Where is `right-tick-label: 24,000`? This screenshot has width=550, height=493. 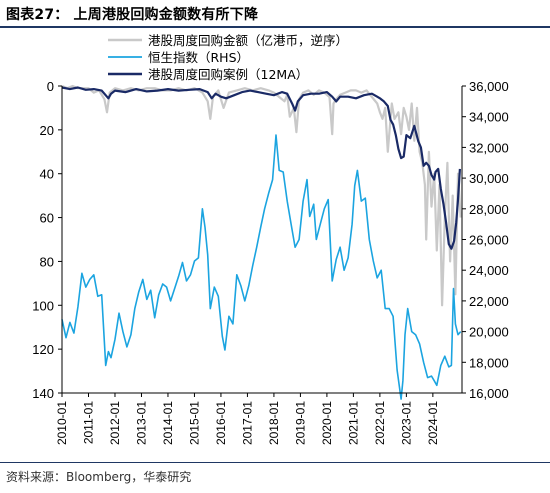 right-tick-label: 24,000 is located at coordinates (489, 270).